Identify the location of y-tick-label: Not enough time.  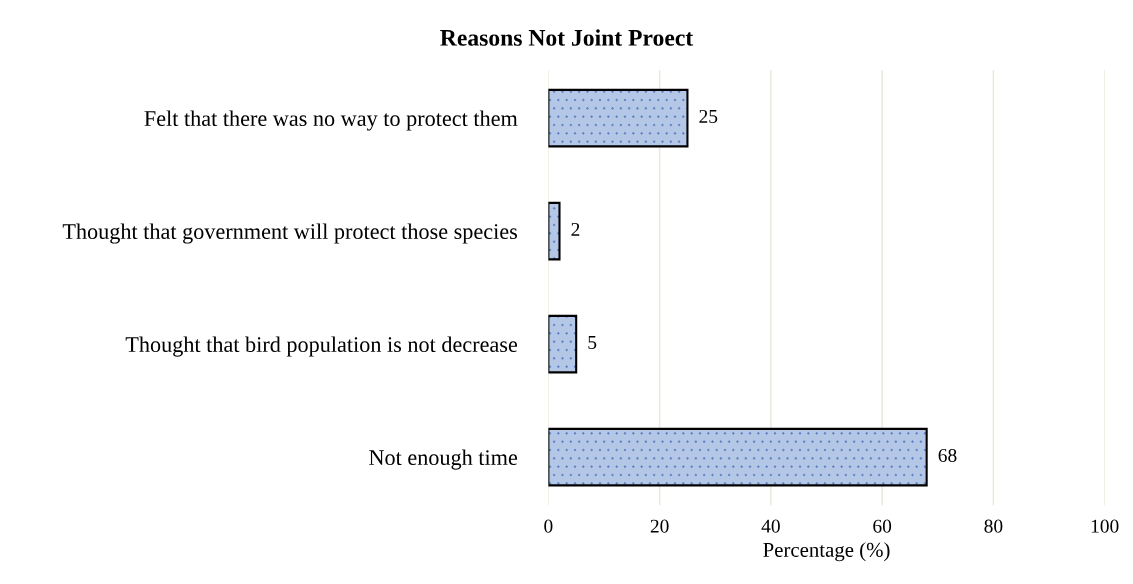
(443, 459).